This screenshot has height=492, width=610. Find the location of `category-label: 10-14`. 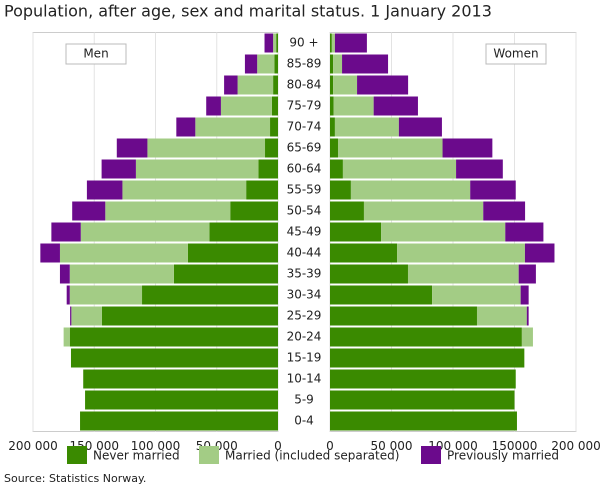

category-label: 10-14 is located at coordinates (304, 379).